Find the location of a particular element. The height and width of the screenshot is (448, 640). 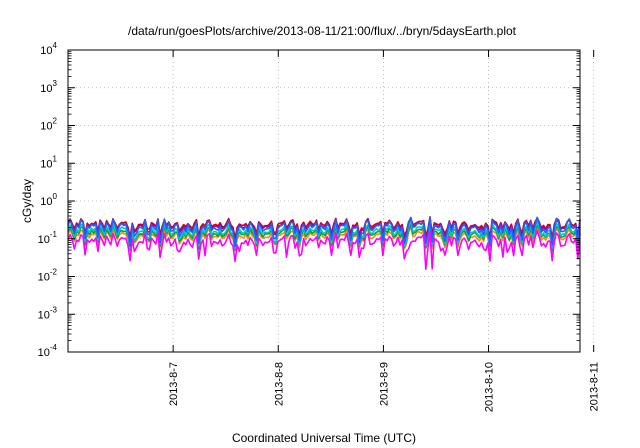

y-tick-label: 10³ is located at coordinates (48, 87).